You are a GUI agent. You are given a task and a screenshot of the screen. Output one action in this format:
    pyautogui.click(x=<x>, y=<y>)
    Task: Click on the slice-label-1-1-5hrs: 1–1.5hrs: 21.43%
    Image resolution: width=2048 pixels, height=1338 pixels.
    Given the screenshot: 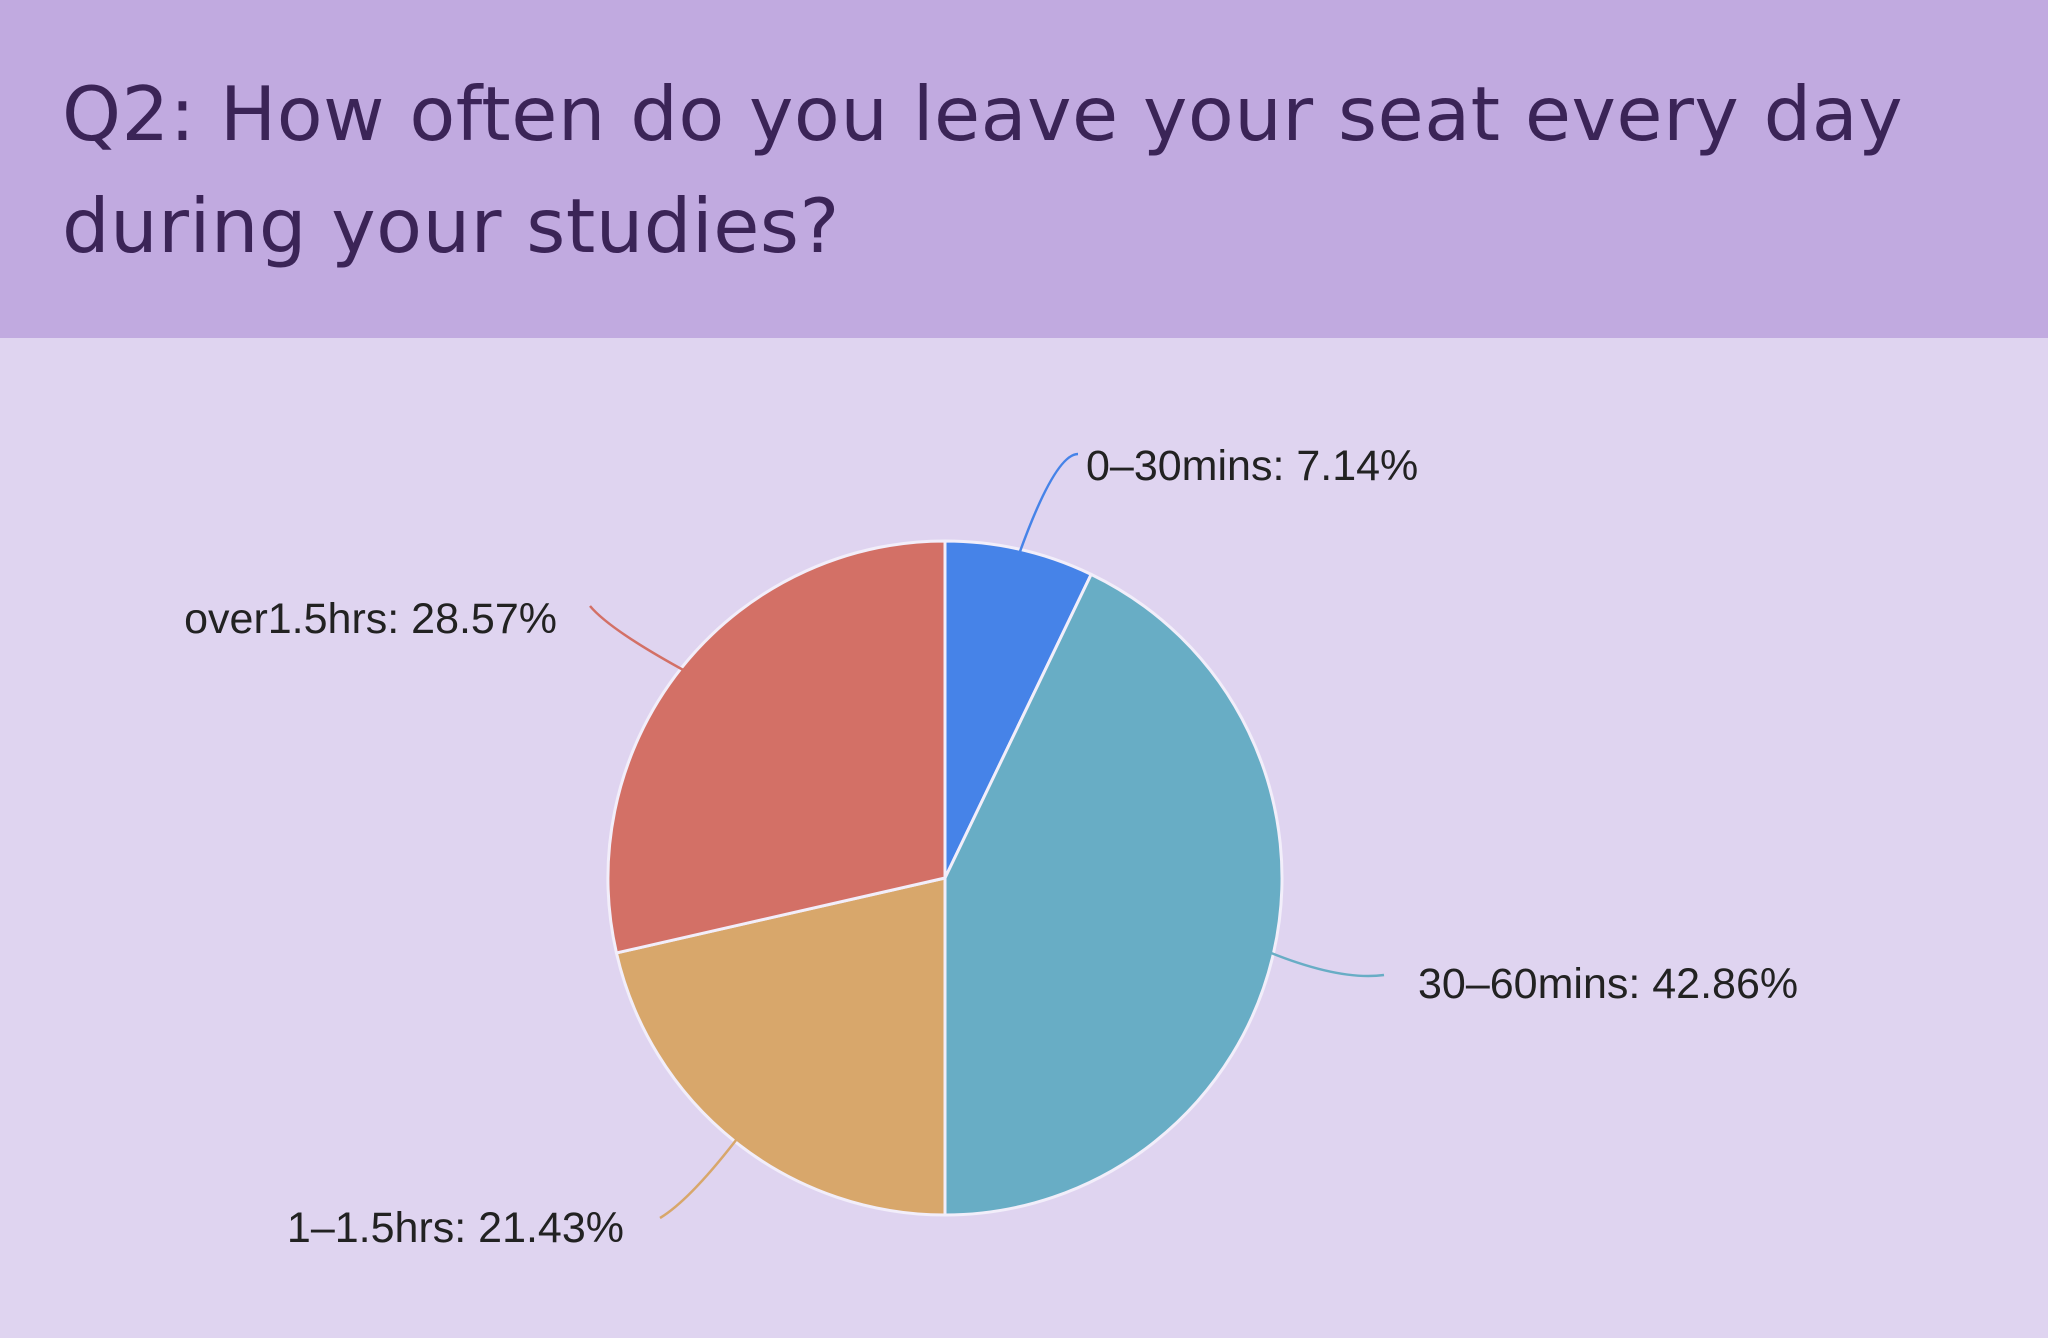 What is the action you would take?
    pyautogui.click(x=455, y=1228)
    